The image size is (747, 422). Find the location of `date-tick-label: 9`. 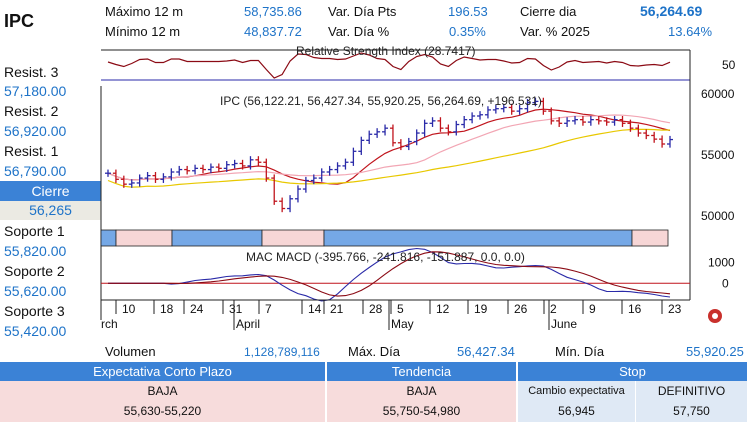

date-tick-label: 9 is located at coordinates (592, 309).